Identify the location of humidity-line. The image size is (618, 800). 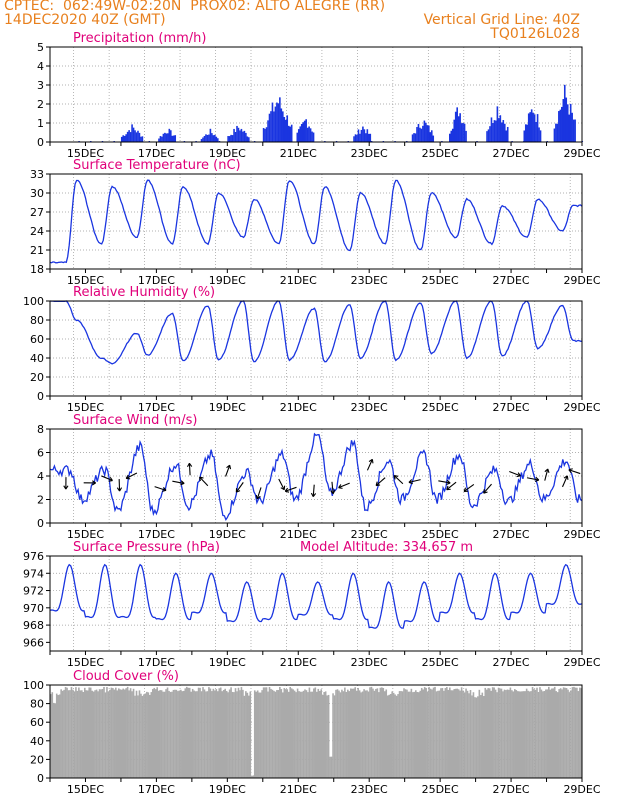
(316, 332).